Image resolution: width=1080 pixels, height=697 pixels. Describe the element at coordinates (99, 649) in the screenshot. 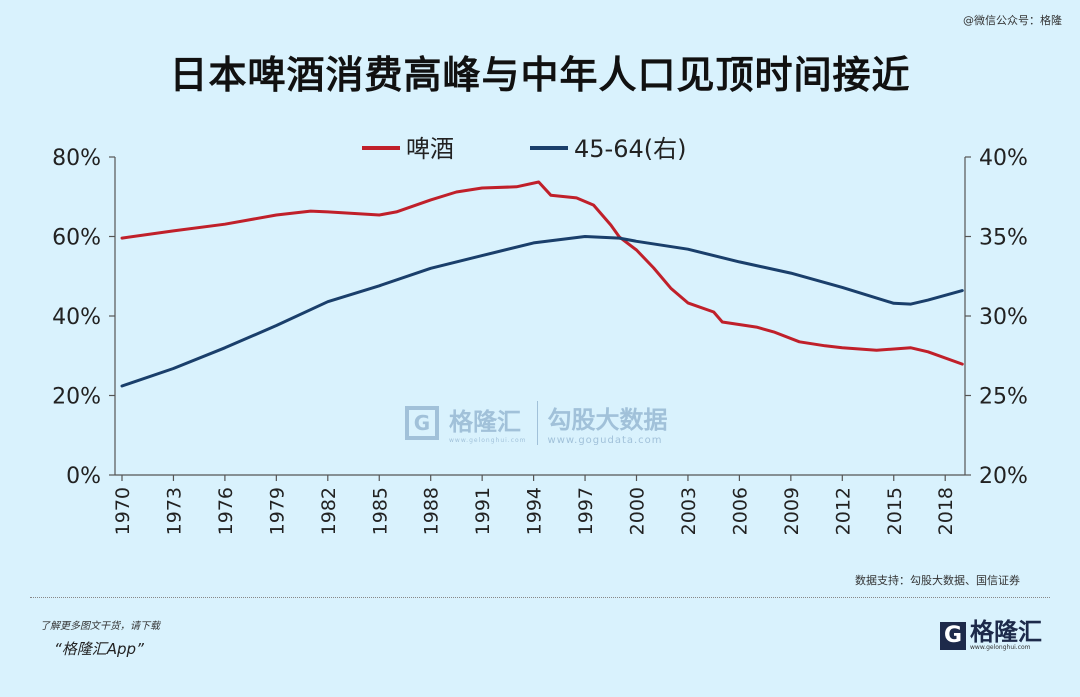

I see `promo-app-name: “格隆汇App”` at that location.